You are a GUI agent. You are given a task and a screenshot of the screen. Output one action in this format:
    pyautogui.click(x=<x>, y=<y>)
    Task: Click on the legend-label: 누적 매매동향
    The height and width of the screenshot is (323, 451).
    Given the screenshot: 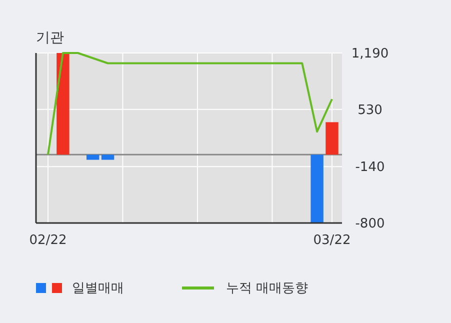 What is the action you would take?
    pyautogui.click(x=267, y=288)
    